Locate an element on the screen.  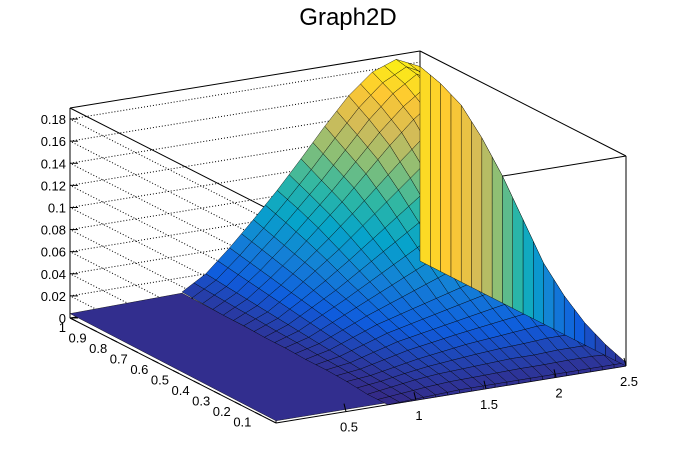
axis-back-top-edge is located at coordinates (245, 79).